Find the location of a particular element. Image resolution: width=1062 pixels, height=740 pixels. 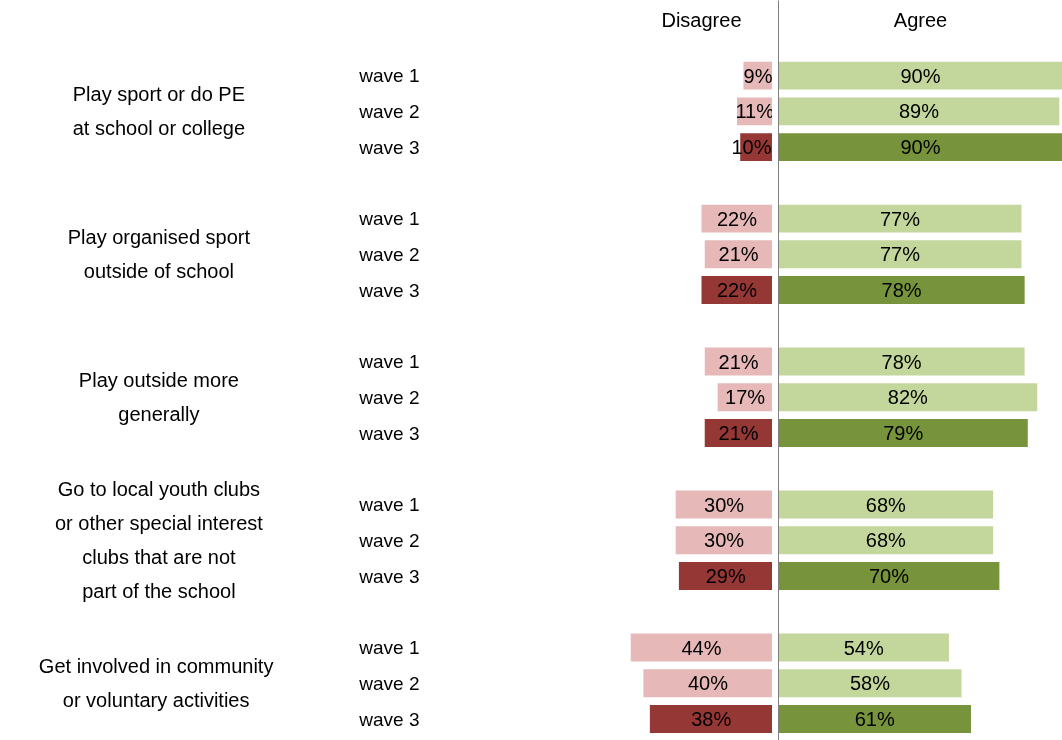

text: Get involved in community or voluntary activities is located at coordinates (156, 683).